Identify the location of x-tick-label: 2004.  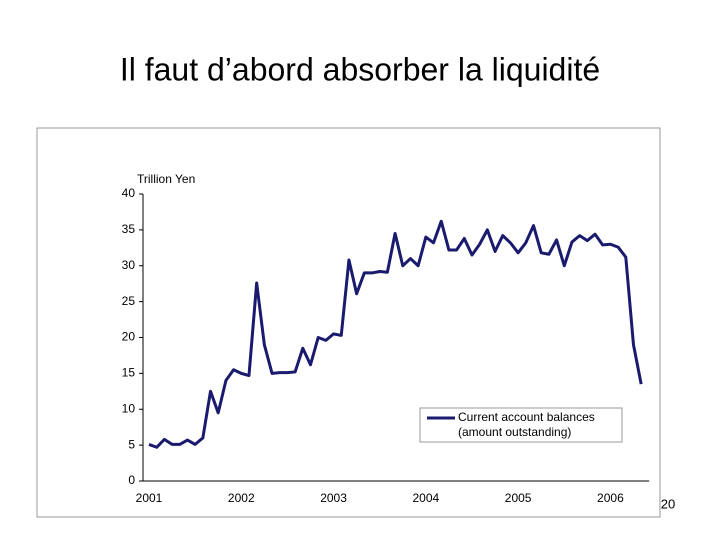
(425, 498).